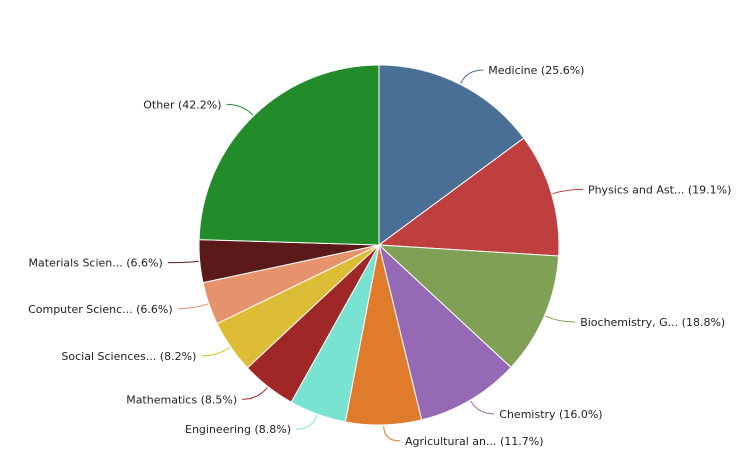 The width and height of the screenshot is (742, 468). I want to click on slice-label-6: Mathematics (8.5%), so click(181, 399).